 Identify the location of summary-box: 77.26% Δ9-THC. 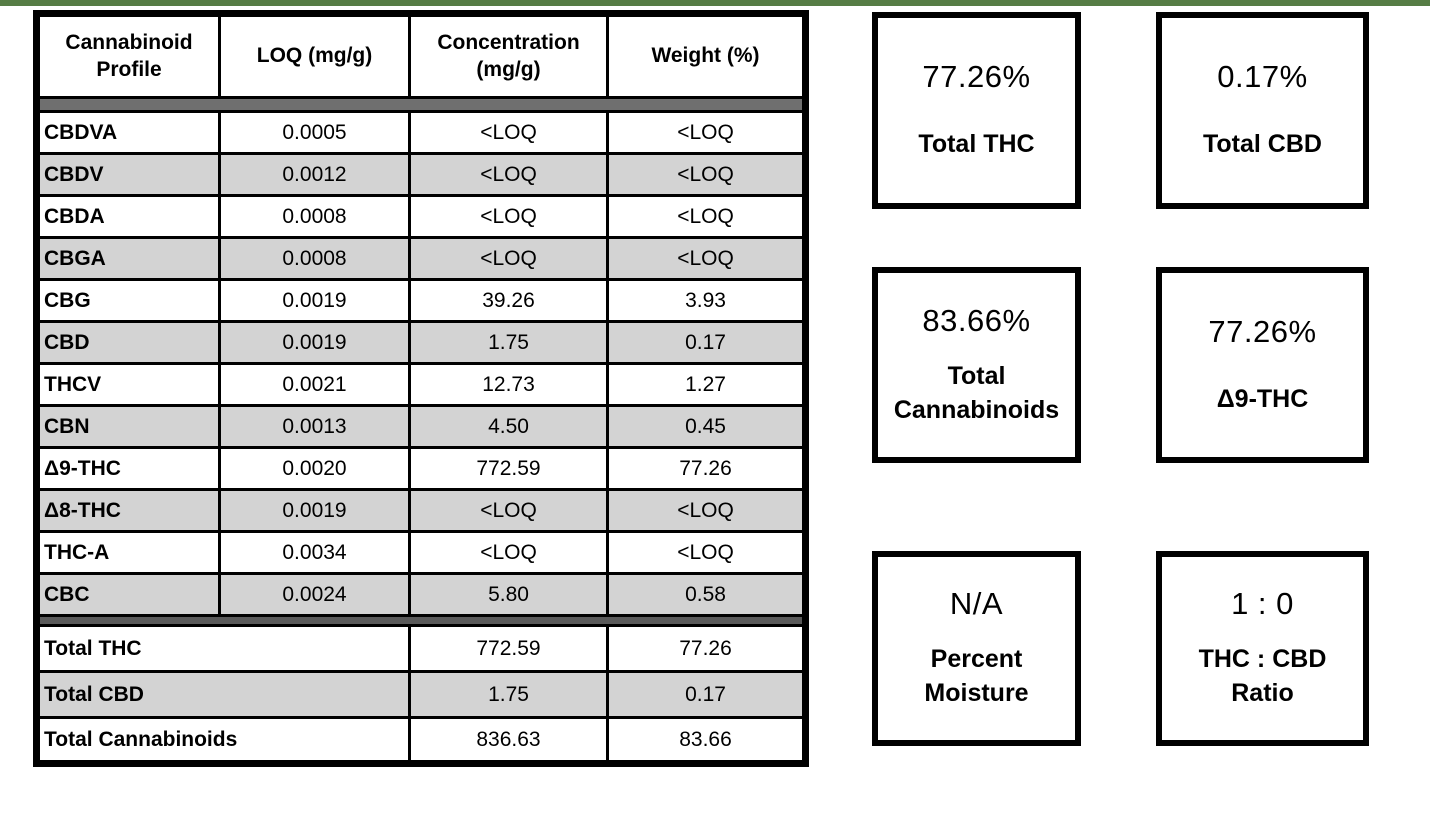
(1262, 365).